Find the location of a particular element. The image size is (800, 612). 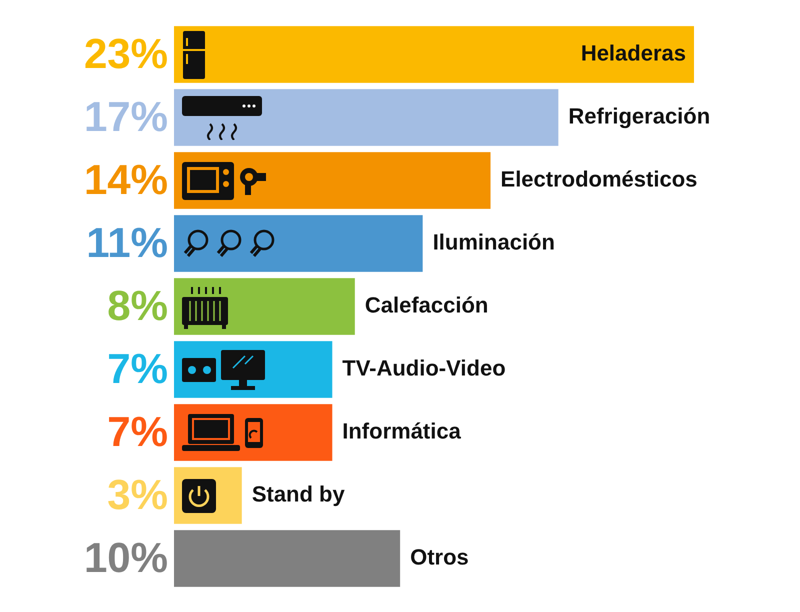

y-tick-label: Otros is located at coordinates (439, 557).